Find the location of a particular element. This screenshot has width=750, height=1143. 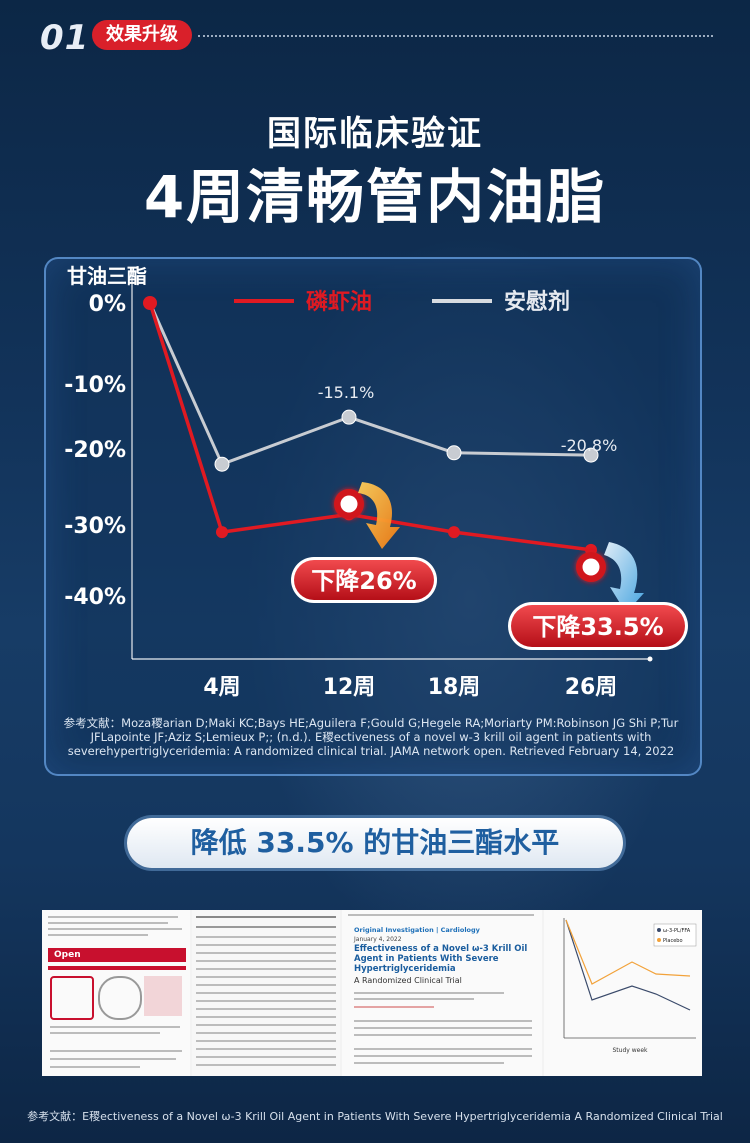

highlight-ring-12w is located at coordinates (349, 504).